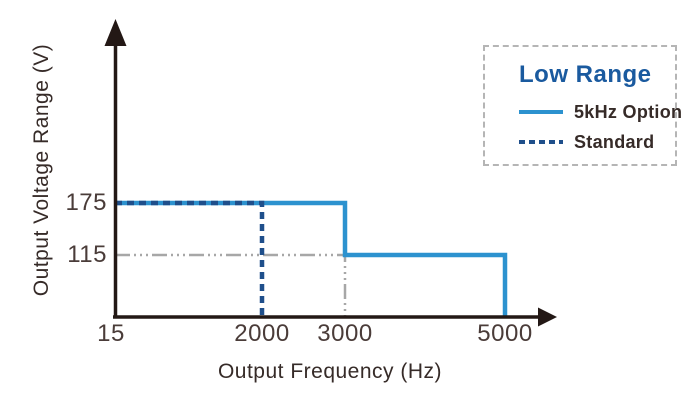 Image resolution: width=700 pixels, height=400 pixels. I want to click on x-tick-label-15: 15, so click(111, 333).